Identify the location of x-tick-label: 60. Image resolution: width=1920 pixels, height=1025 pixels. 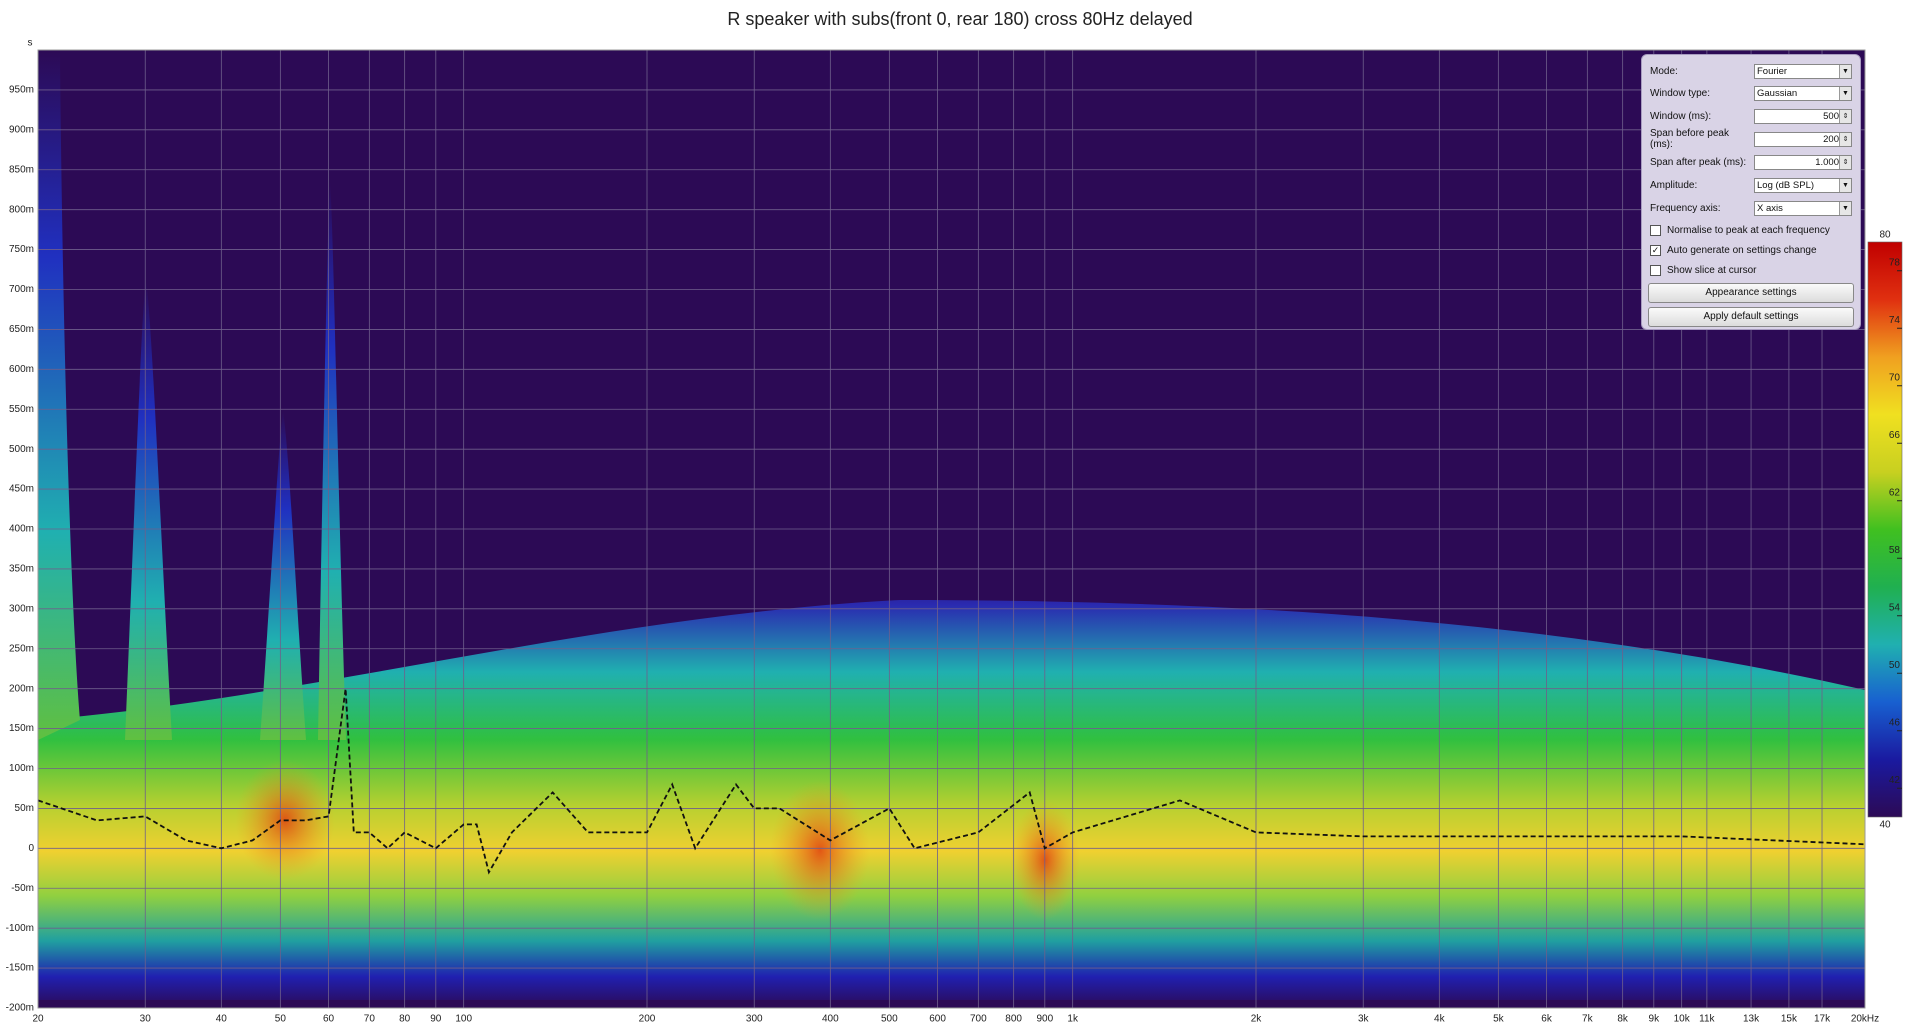
(329, 1019).